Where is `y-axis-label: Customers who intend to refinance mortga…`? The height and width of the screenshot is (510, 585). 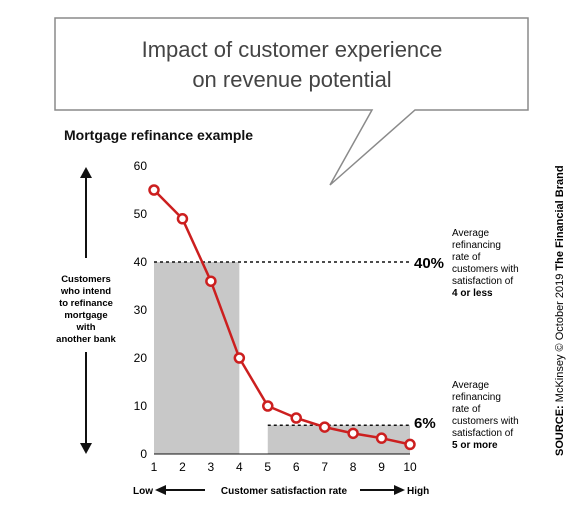
y-axis-label: Customers who intend to refinance mortga… is located at coordinates (86, 309).